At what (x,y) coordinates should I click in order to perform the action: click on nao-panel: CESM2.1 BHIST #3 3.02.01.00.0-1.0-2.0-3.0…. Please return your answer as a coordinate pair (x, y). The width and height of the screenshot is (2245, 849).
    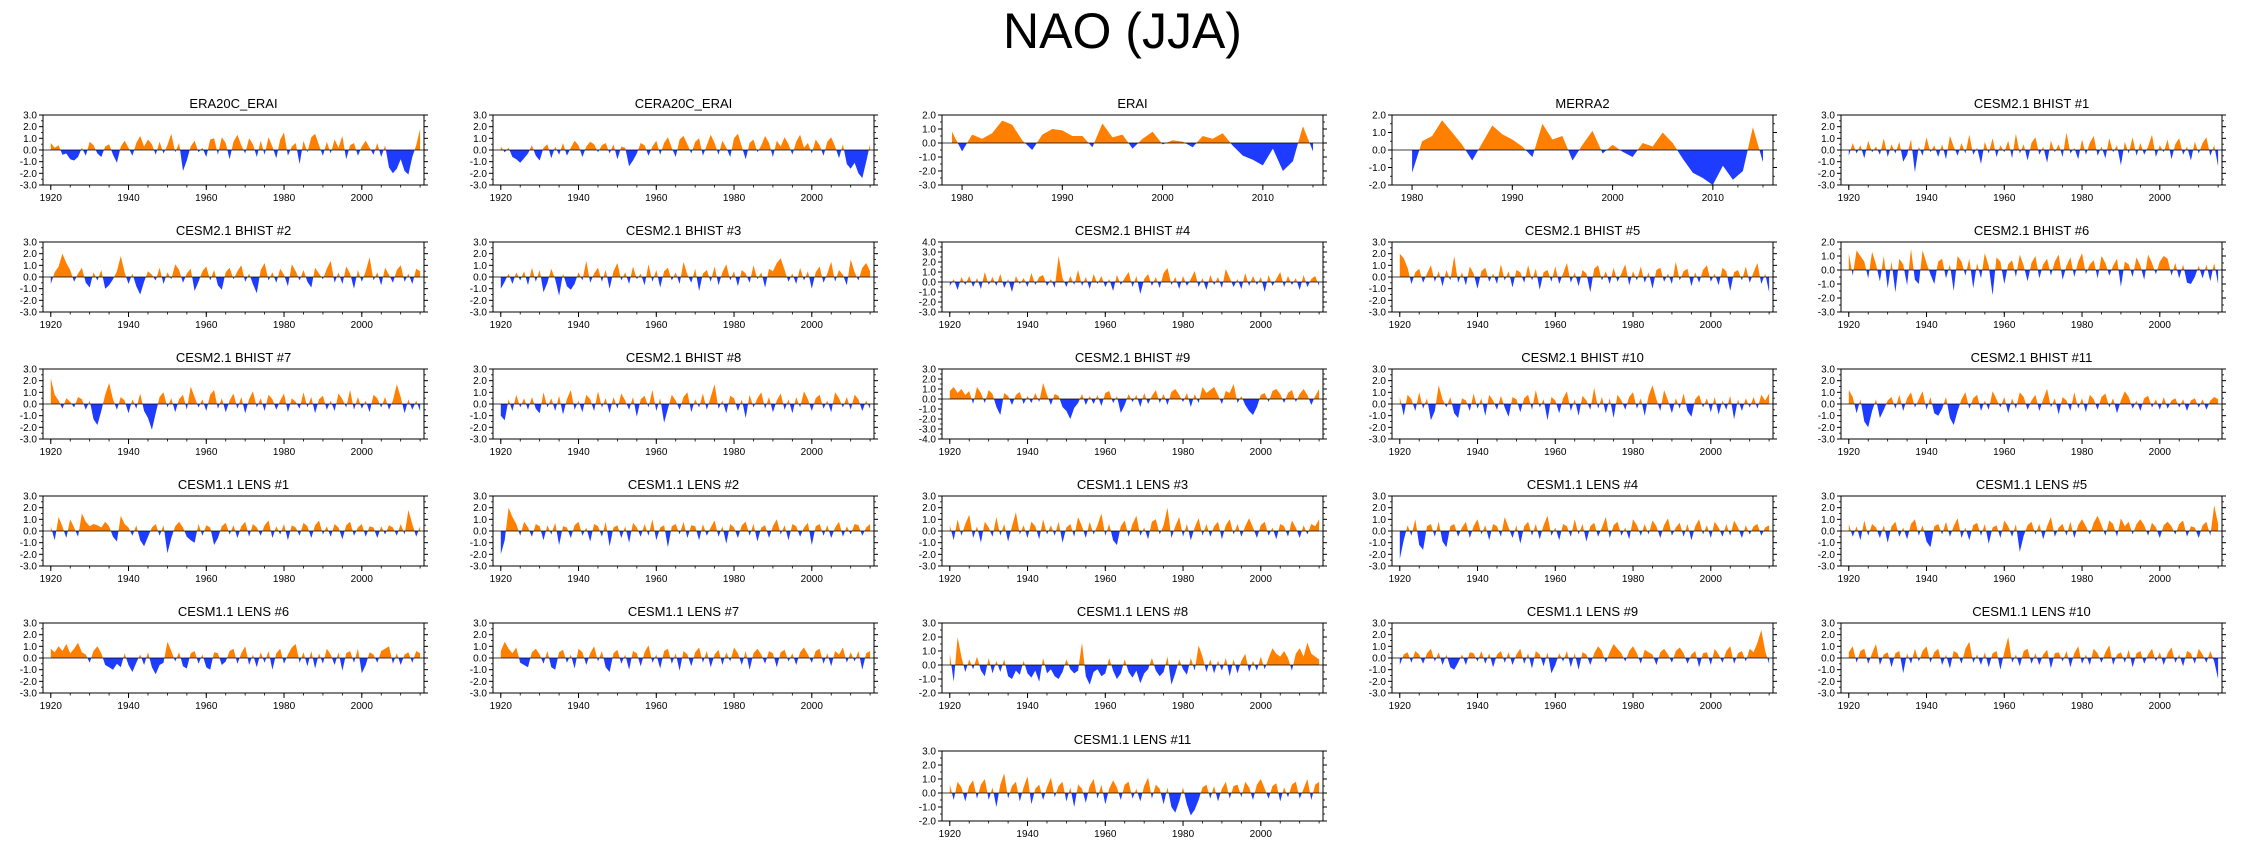
    Looking at the image, I should click on (674, 277).